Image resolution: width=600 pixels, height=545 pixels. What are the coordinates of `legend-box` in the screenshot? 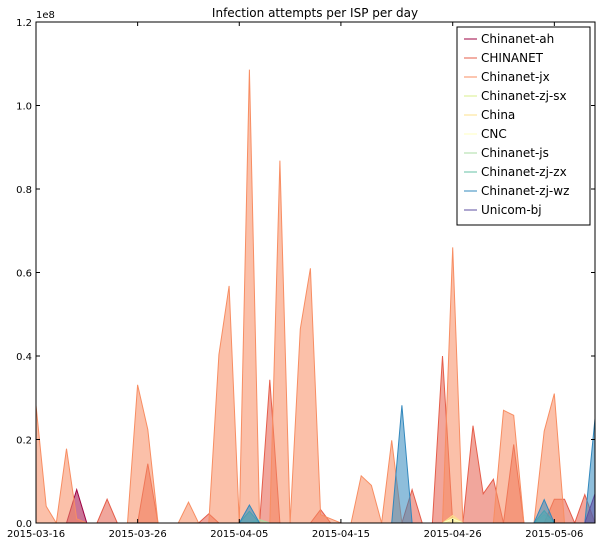 It's located at (523, 126).